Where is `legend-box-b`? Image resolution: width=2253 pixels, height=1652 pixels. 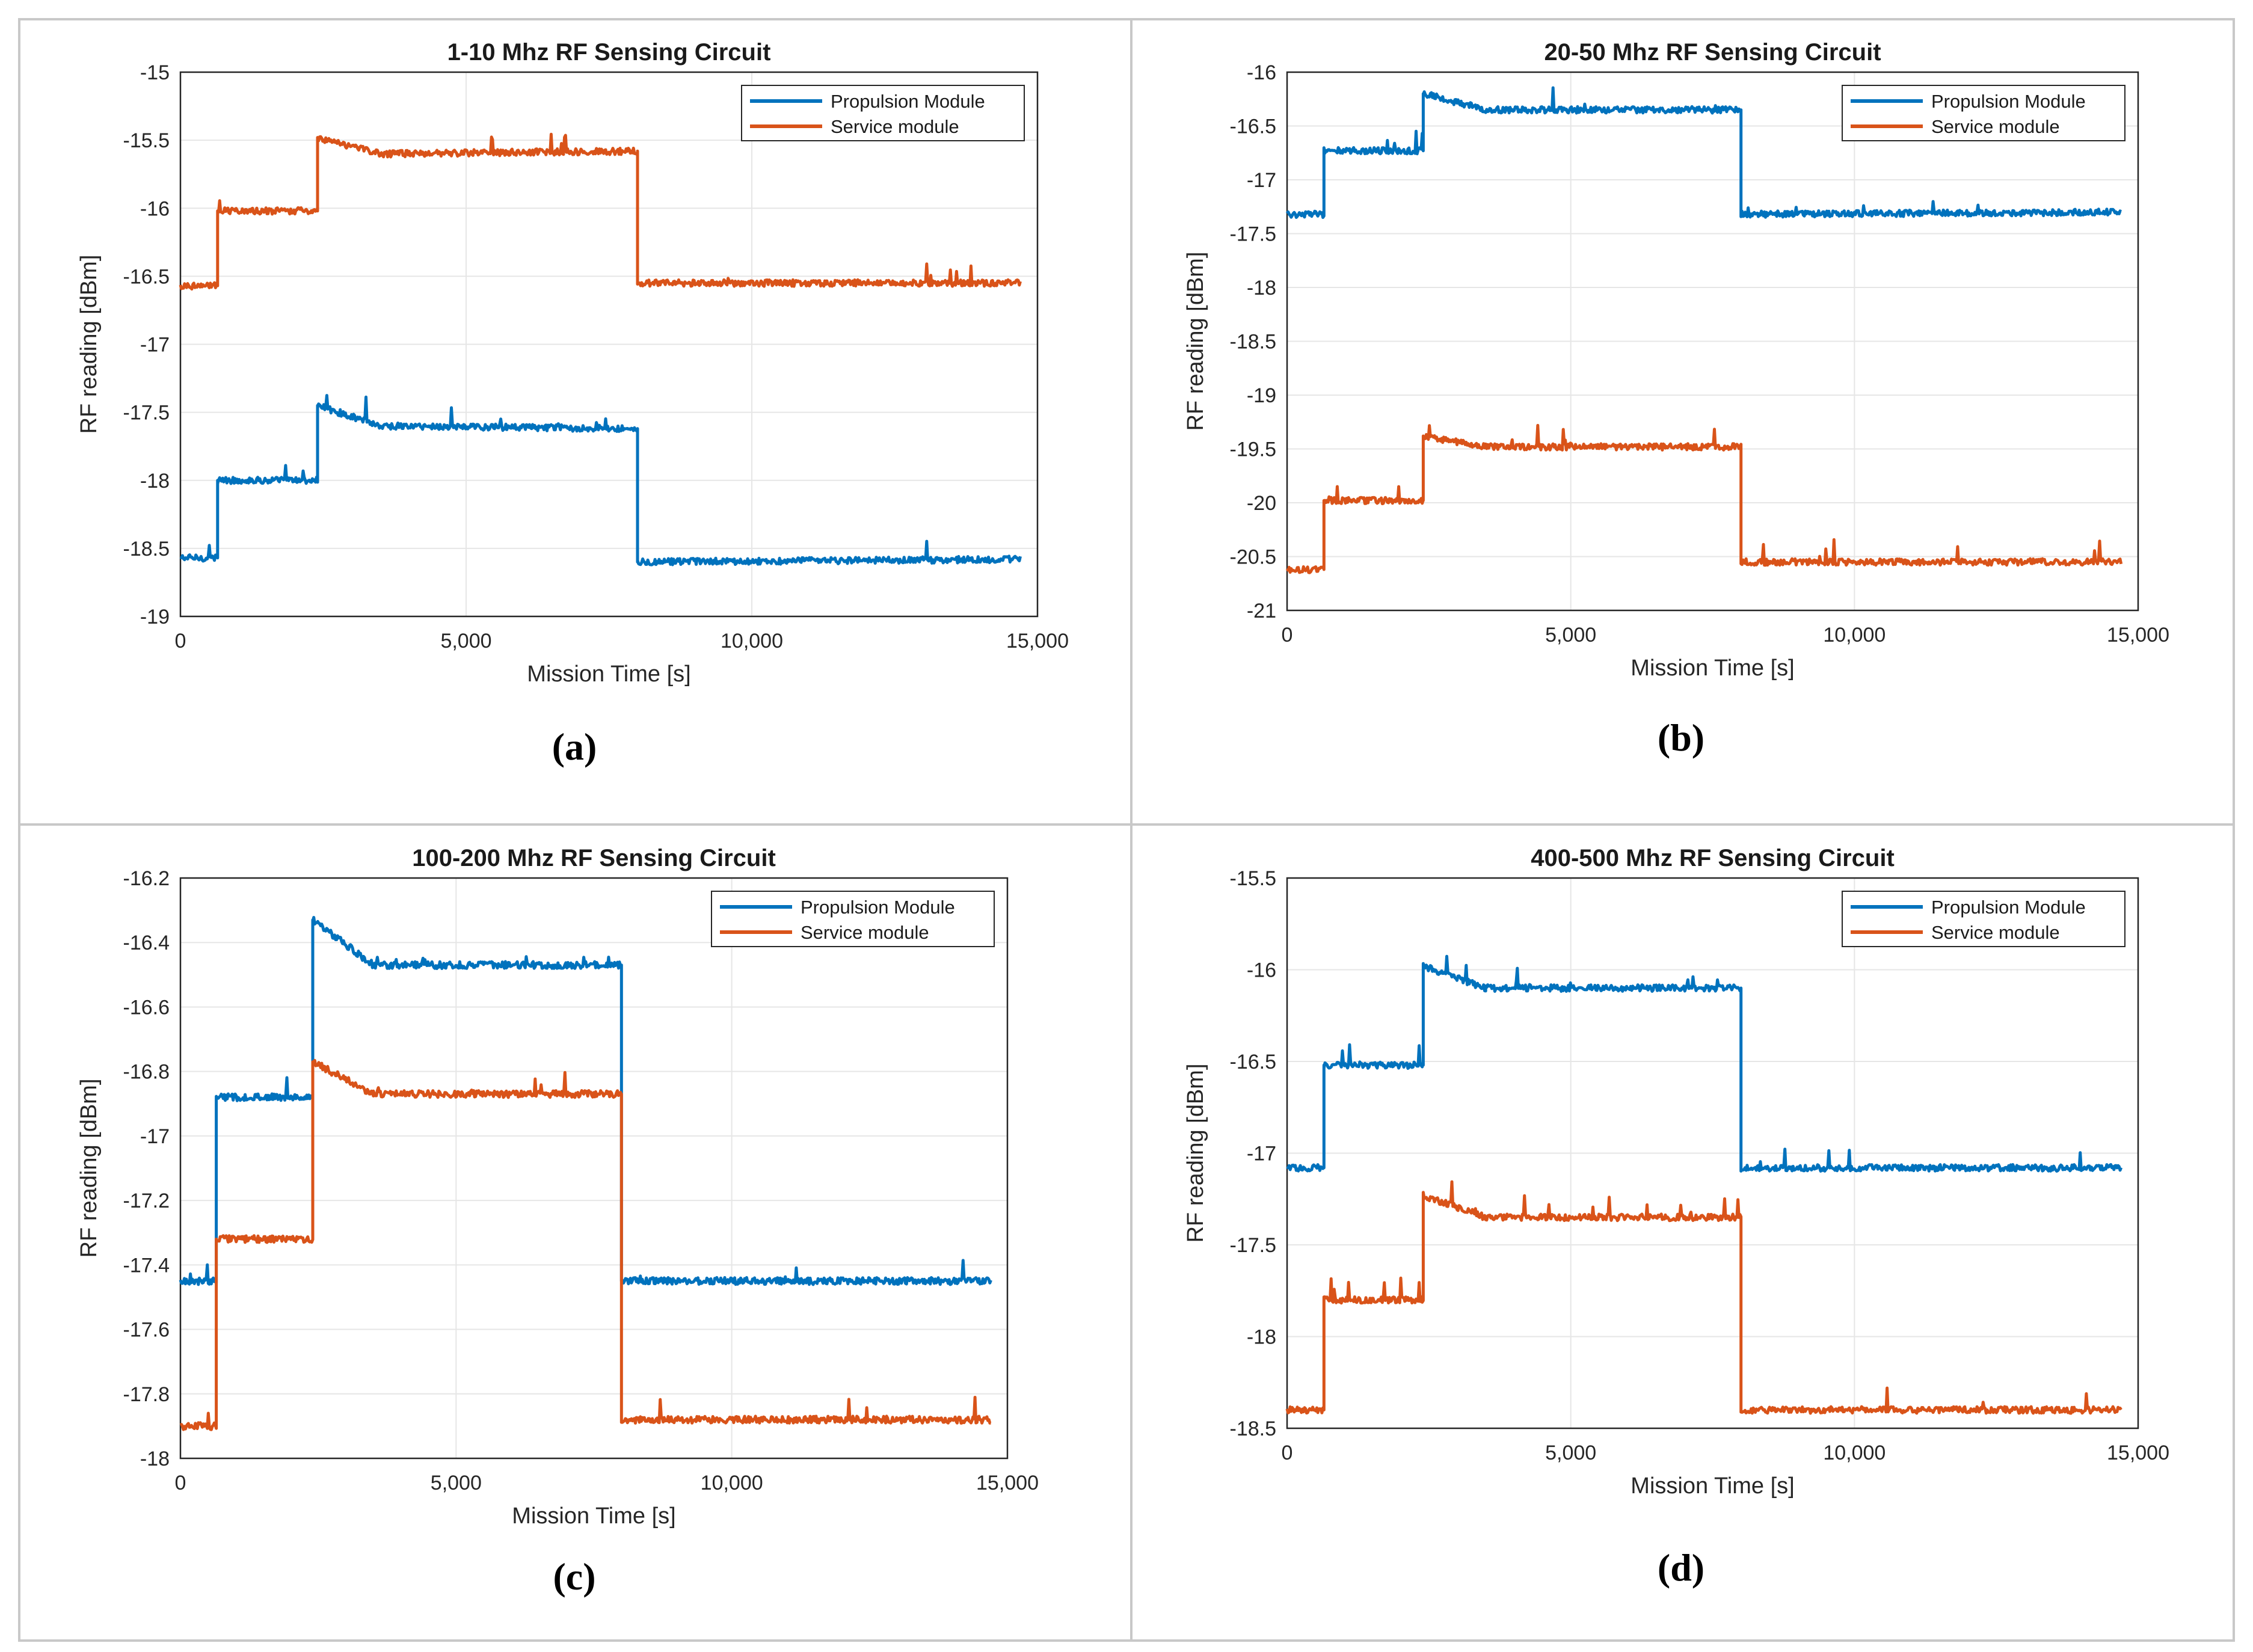 legend-box-b is located at coordinates (1983, 113).